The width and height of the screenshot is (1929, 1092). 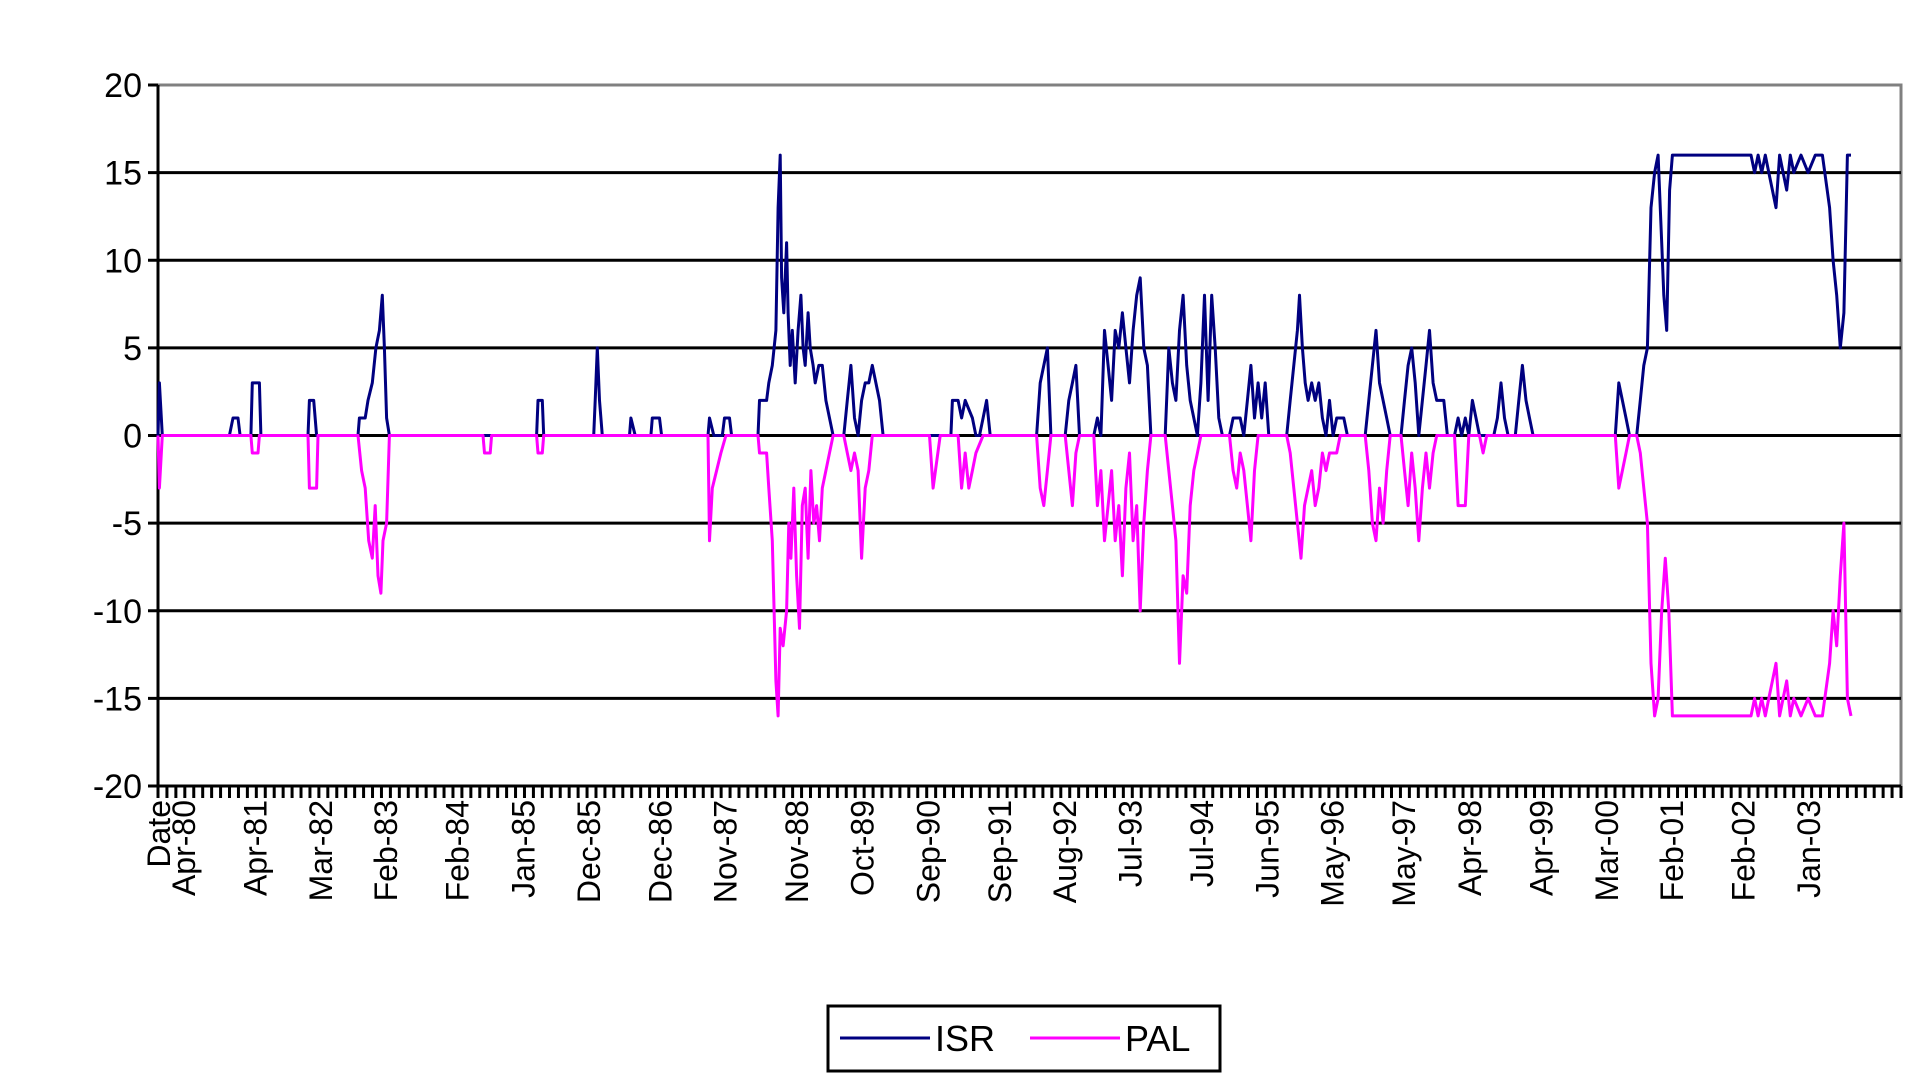 What do you see at coordinates (123, 261) in the screenshot?
I see `y-tick-label: 10` at bounding box center [123, 261].